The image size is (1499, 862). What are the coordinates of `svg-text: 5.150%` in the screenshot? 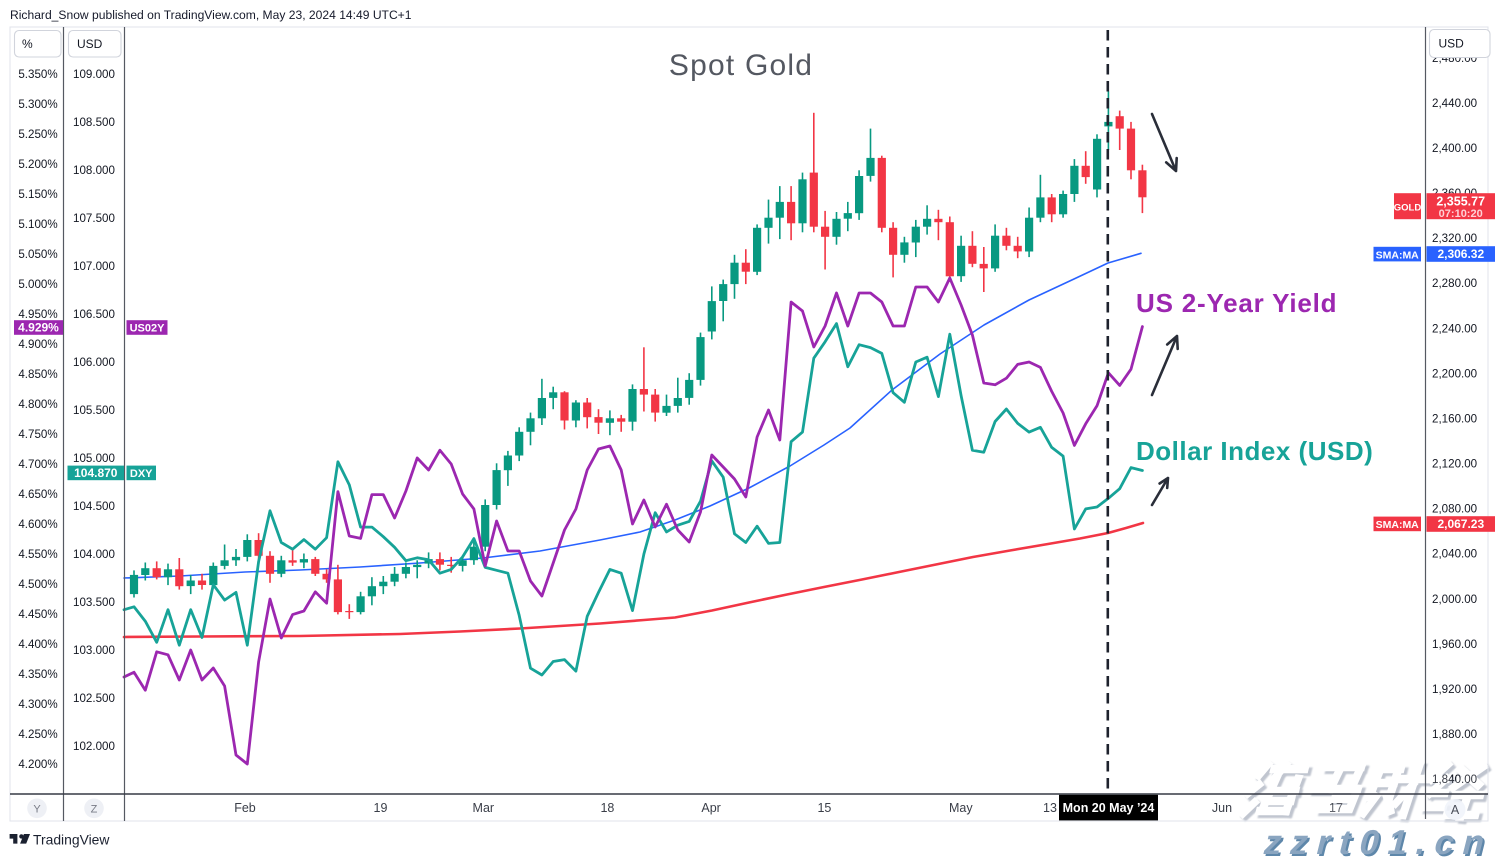 It's located at (37, 194).